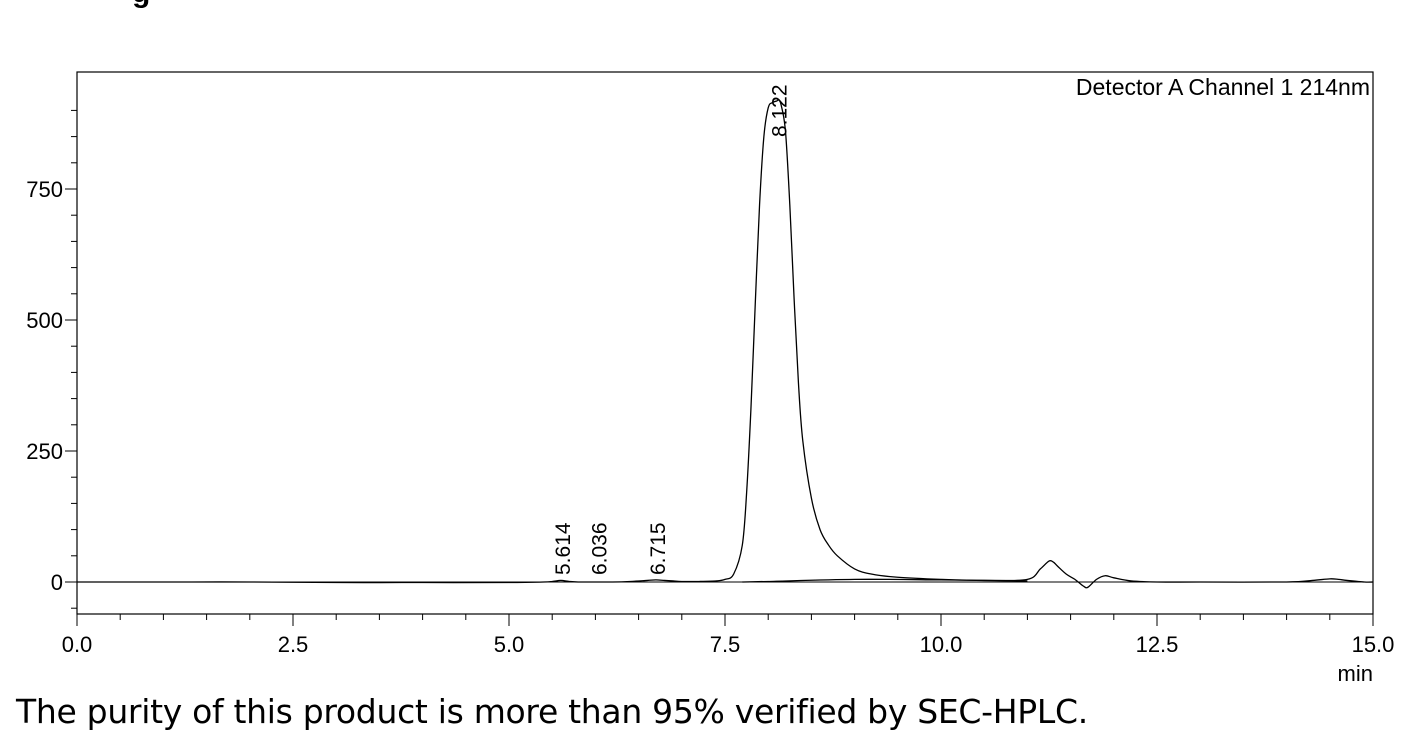 The width and height of the screenshot is (1426, 746). Describe the element at coordinates (885, 580) in the screenshot. I see `integration-baseline` at that location.